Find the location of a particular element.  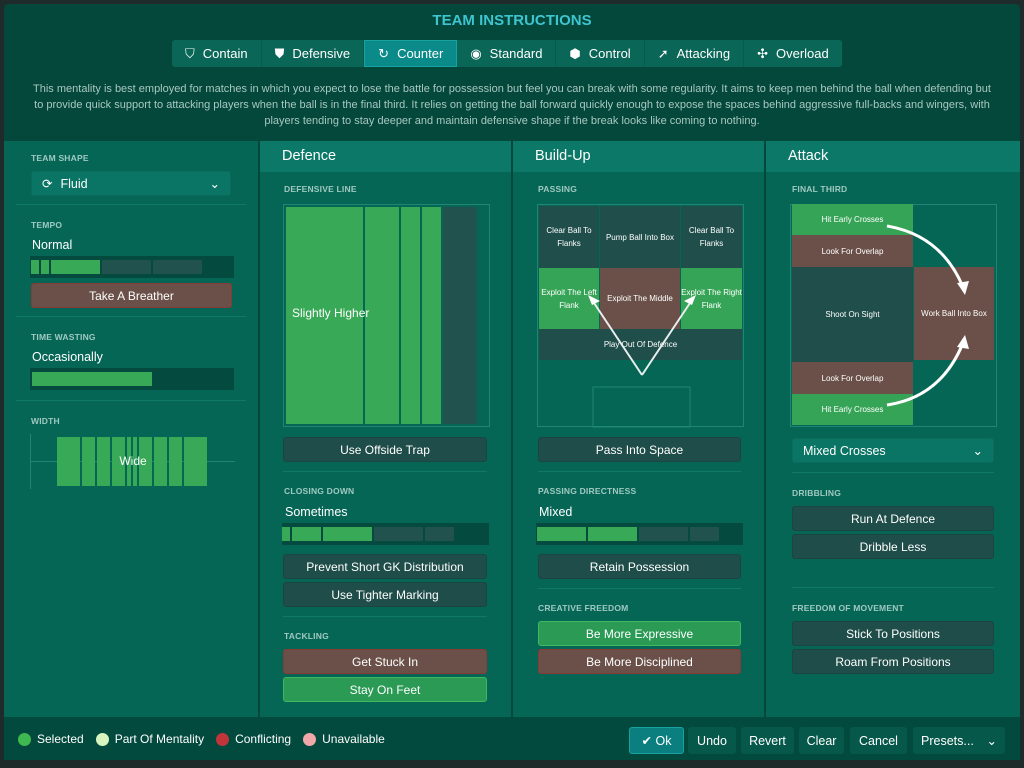

tab-label: Defensive is located at coordinates (321, 53).